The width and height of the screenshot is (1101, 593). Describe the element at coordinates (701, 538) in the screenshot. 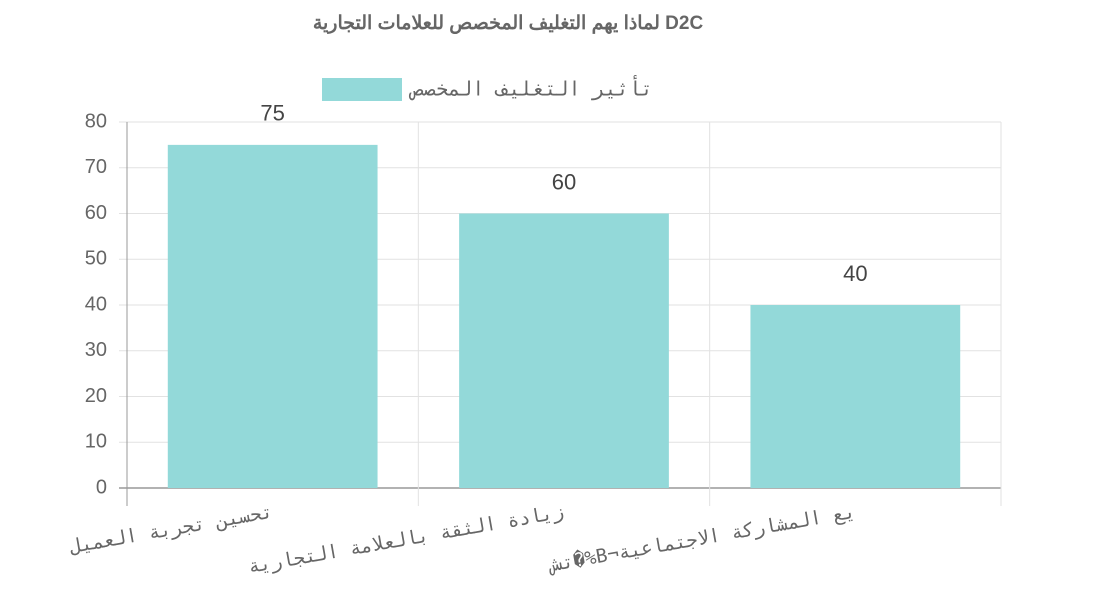

I see `x-tick-label: تش�%B¬يع المشاركة الاجتماعية` at that location.